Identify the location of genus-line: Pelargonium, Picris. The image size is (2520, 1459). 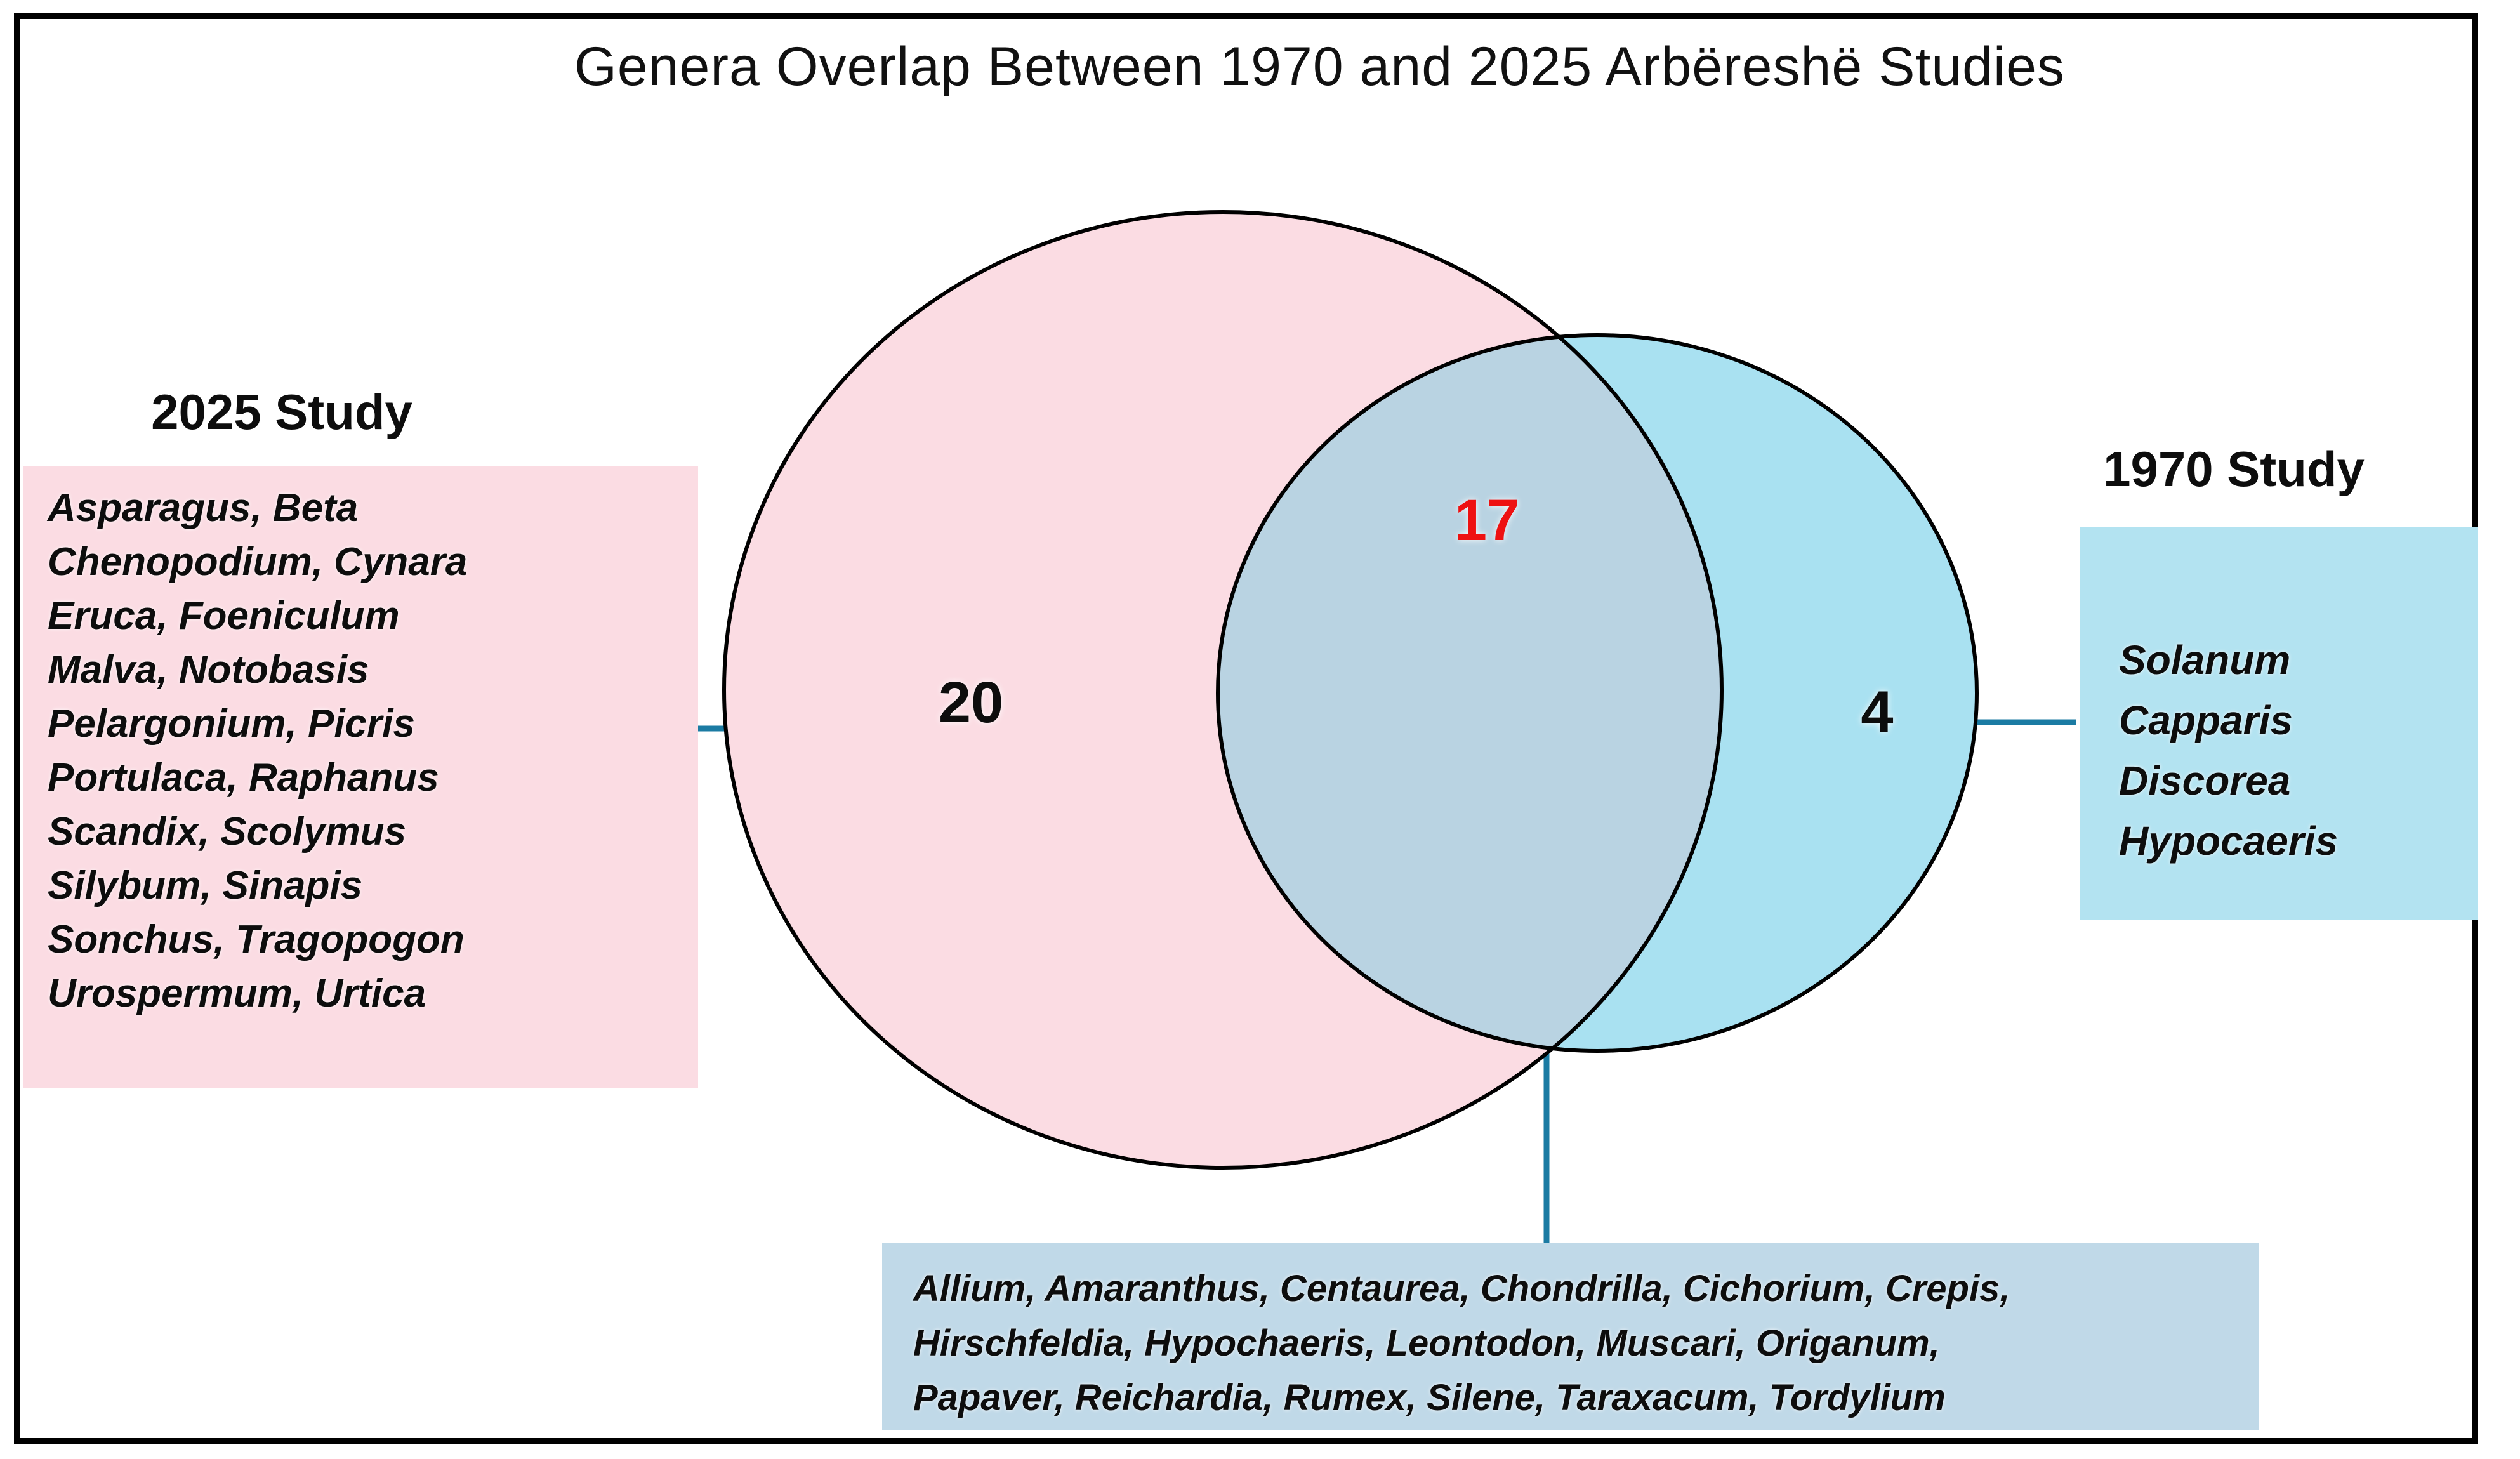
(231, 724).